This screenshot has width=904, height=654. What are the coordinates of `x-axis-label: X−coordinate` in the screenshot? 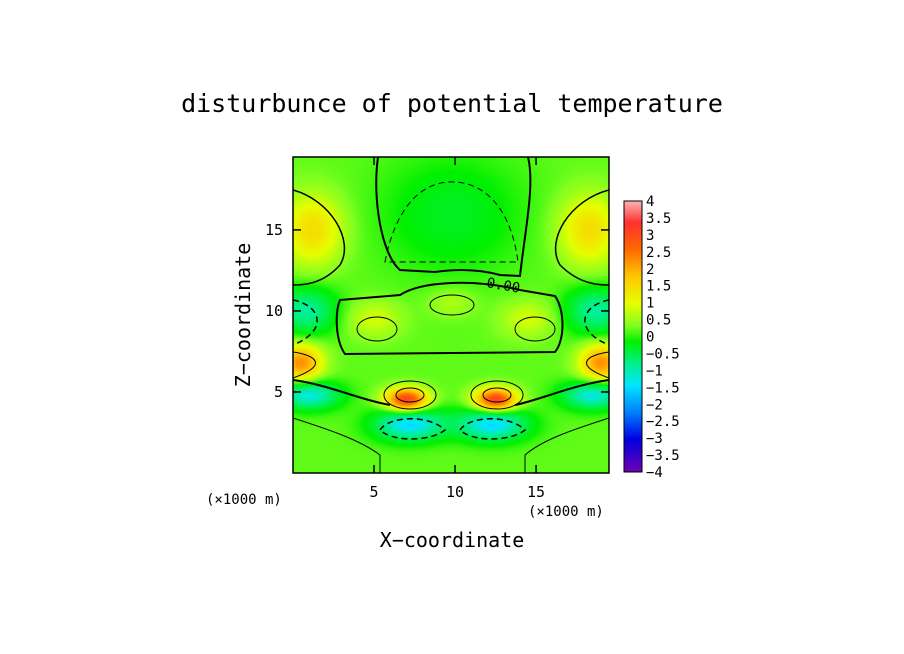 It's located at (452, 540).